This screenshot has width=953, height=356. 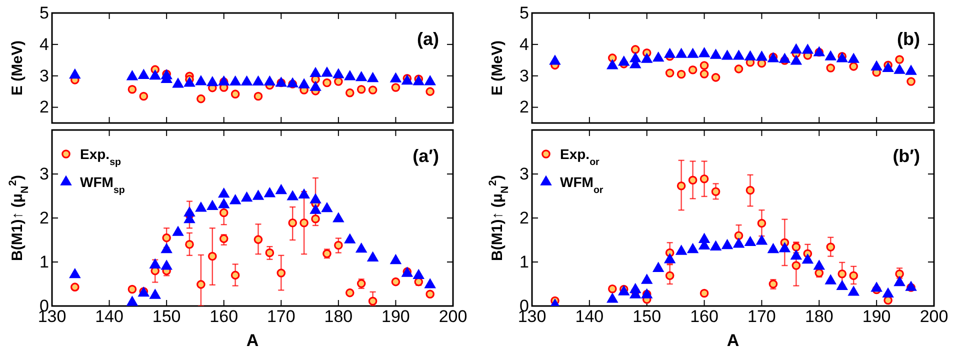 I want to click on legend-label: WFM$_{sp}$, so click(x=102, y=185).